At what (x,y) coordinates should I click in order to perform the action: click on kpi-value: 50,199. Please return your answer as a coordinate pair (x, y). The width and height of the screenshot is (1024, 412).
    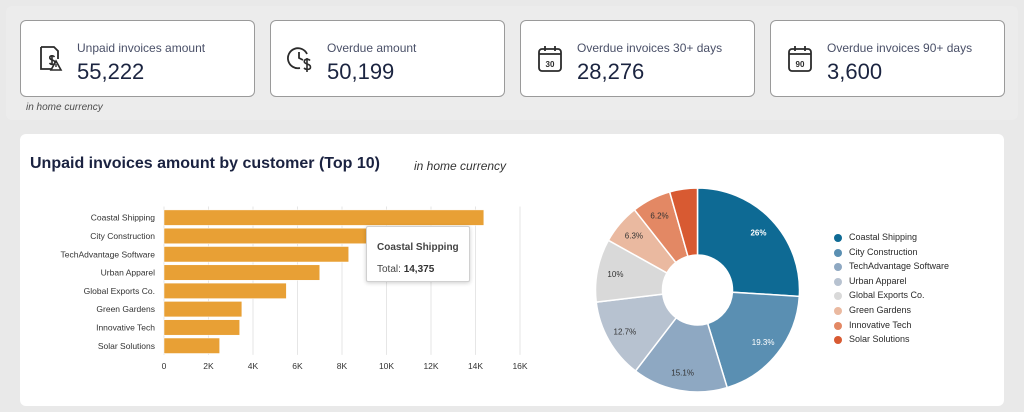
    Looking at the image, I should click on (361, 71).